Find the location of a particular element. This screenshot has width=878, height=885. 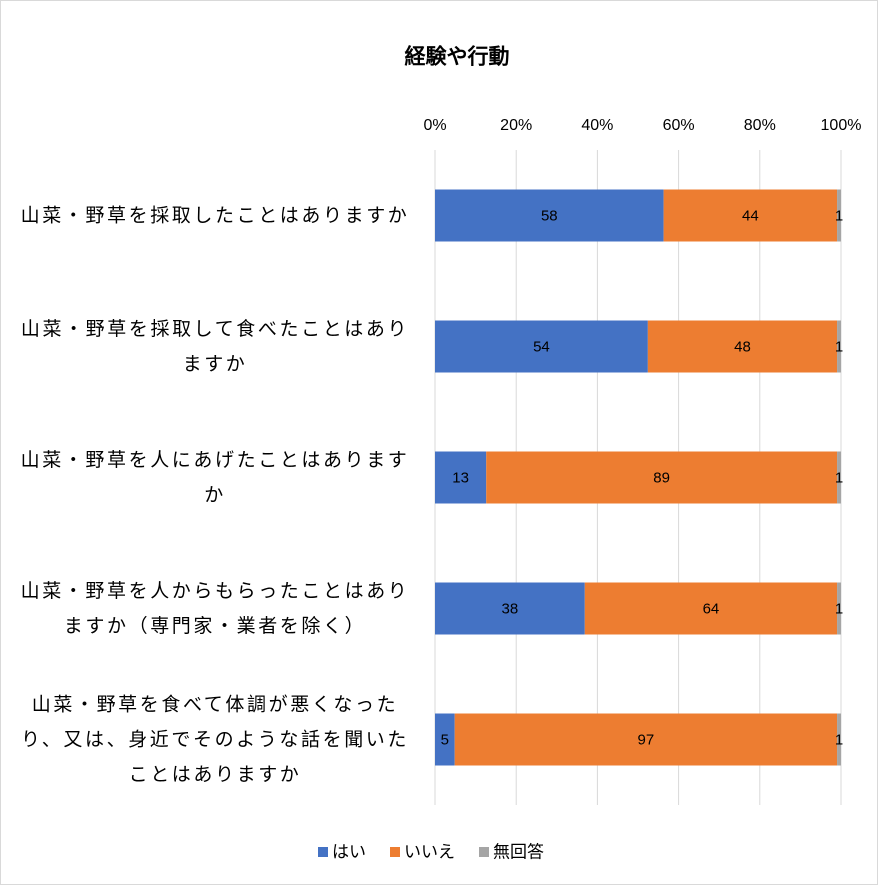

data-label: 38 is located at coordinates (510, 608).